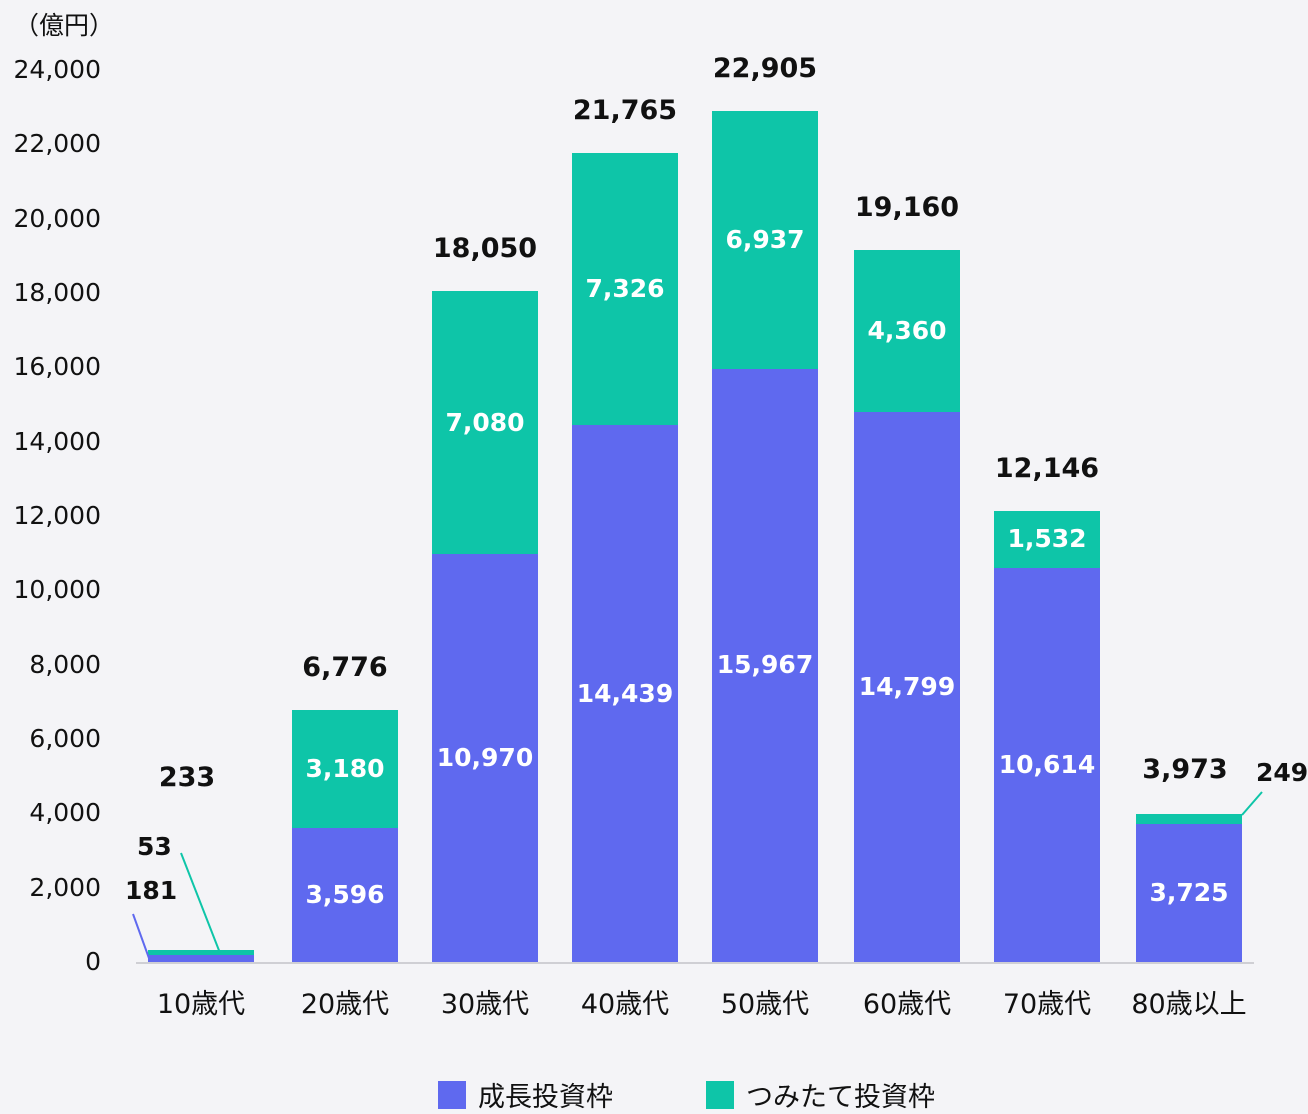 The height and width of the screenshot is (1114, 1308). I want to click on bar-segment-growth: 10,970, so click(485, 758).